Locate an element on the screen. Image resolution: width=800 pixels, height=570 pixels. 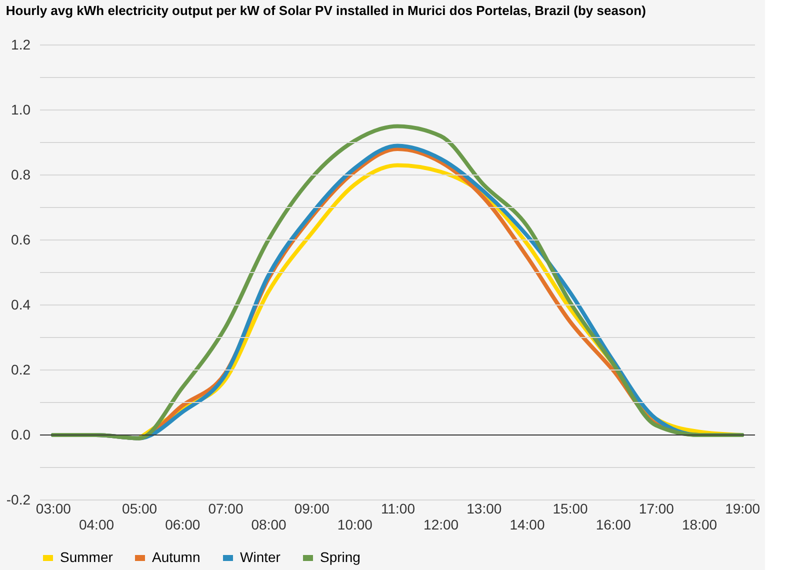
y-tick-label: 1.0 is located at coordinates (21, 110).